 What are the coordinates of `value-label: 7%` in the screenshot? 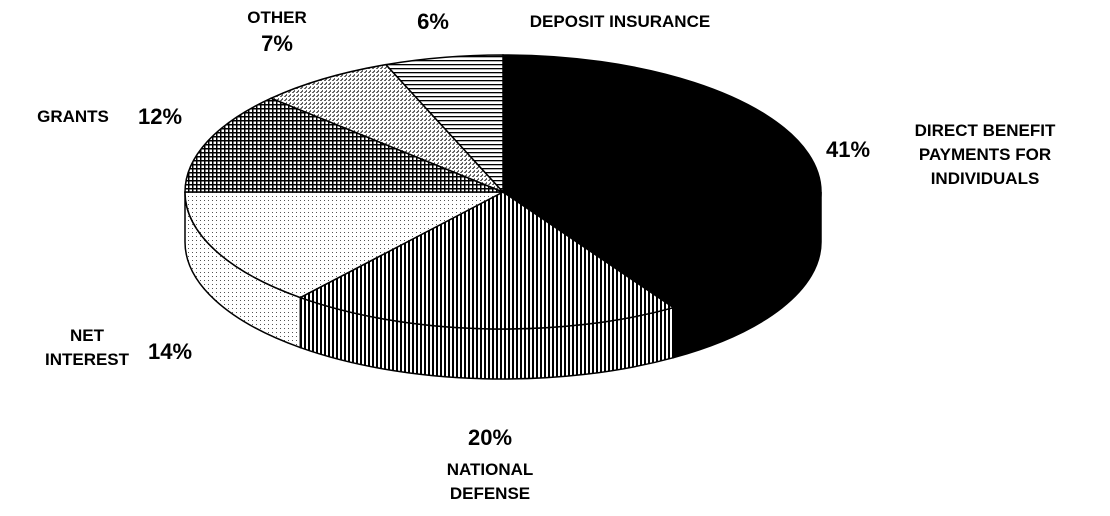 It's located at (277, 43).